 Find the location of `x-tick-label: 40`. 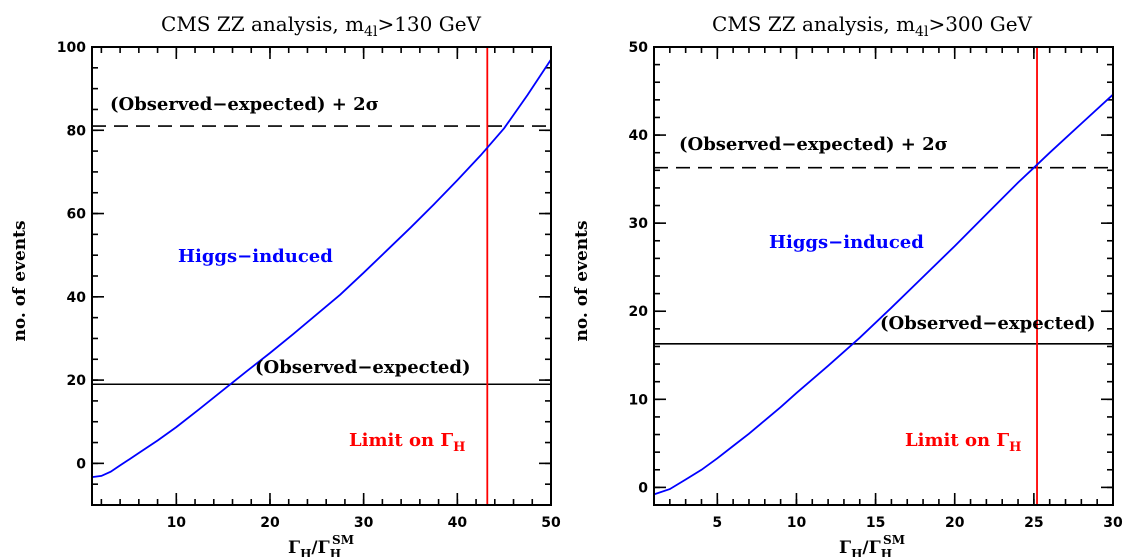

x-tick-label: 40 is located at coordinates (458, 523).